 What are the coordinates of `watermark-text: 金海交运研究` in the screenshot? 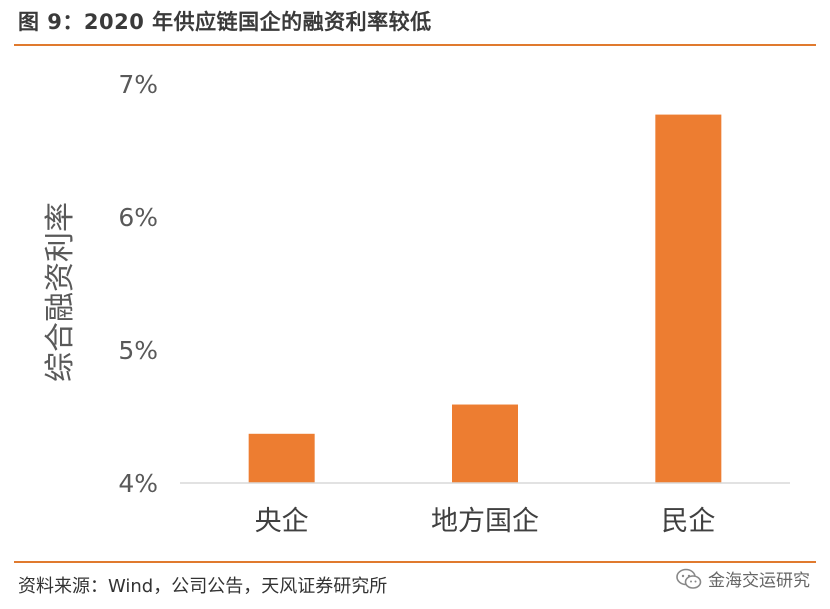 It's located at (759, 581).